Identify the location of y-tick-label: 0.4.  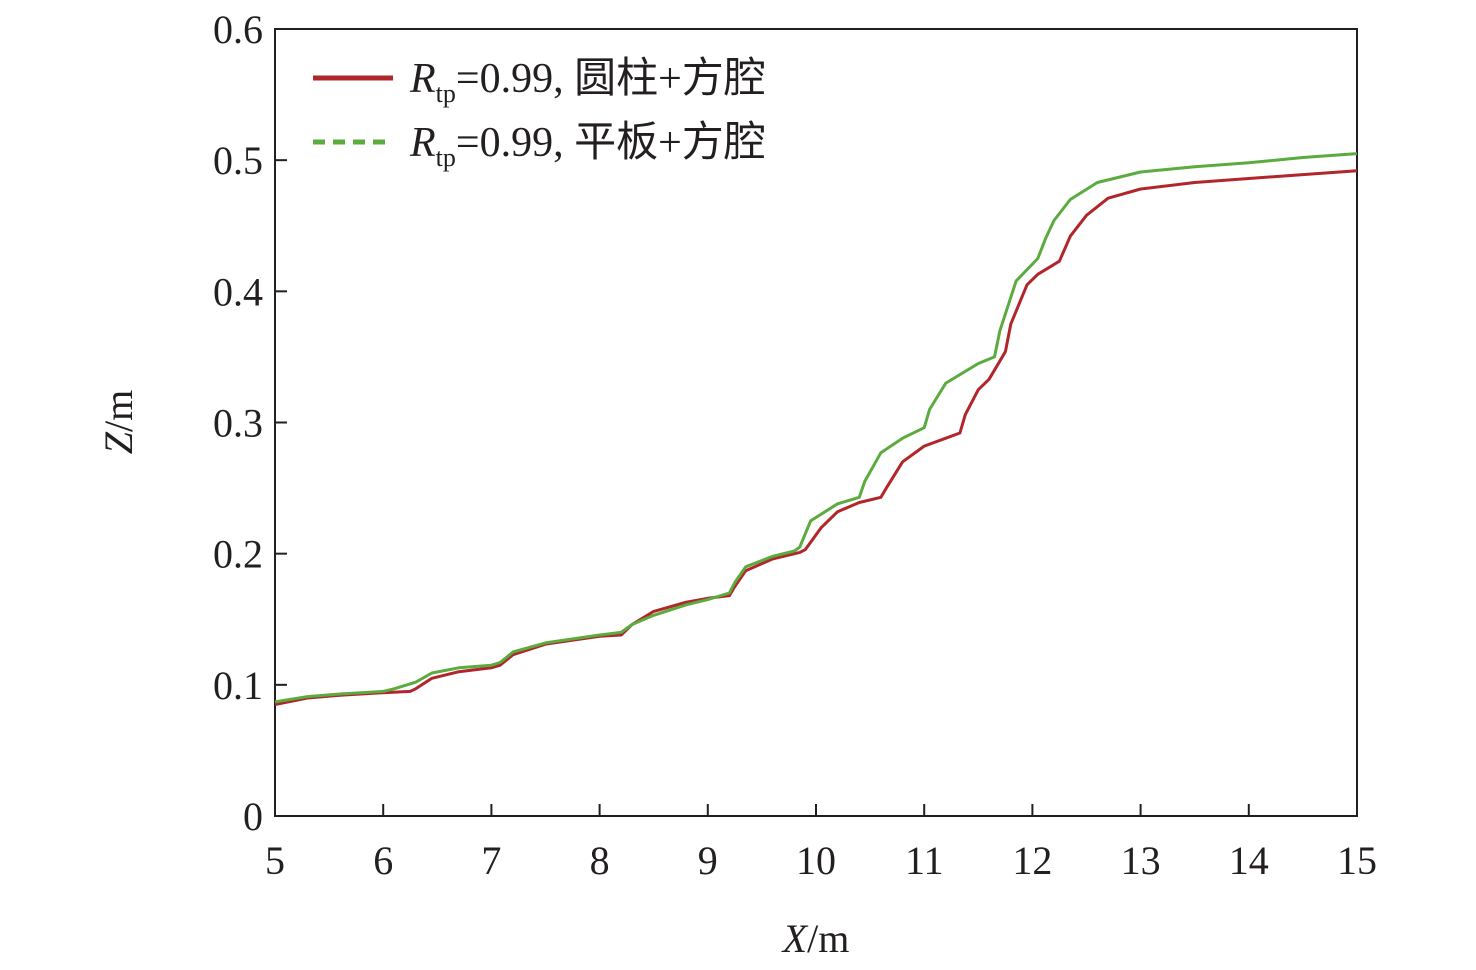
(238, 291).